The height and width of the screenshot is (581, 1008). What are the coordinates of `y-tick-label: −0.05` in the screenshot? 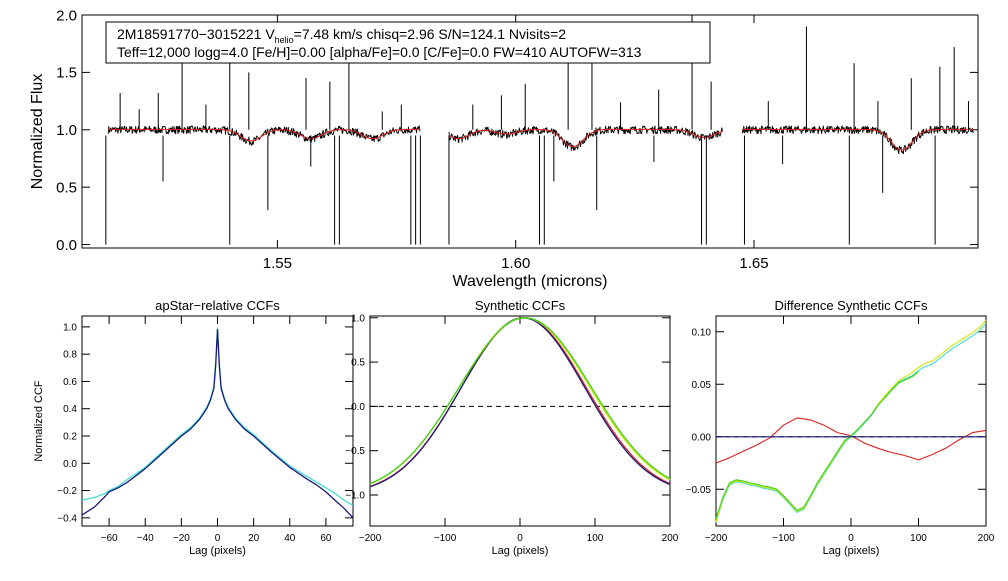 It's located at (699, 490).